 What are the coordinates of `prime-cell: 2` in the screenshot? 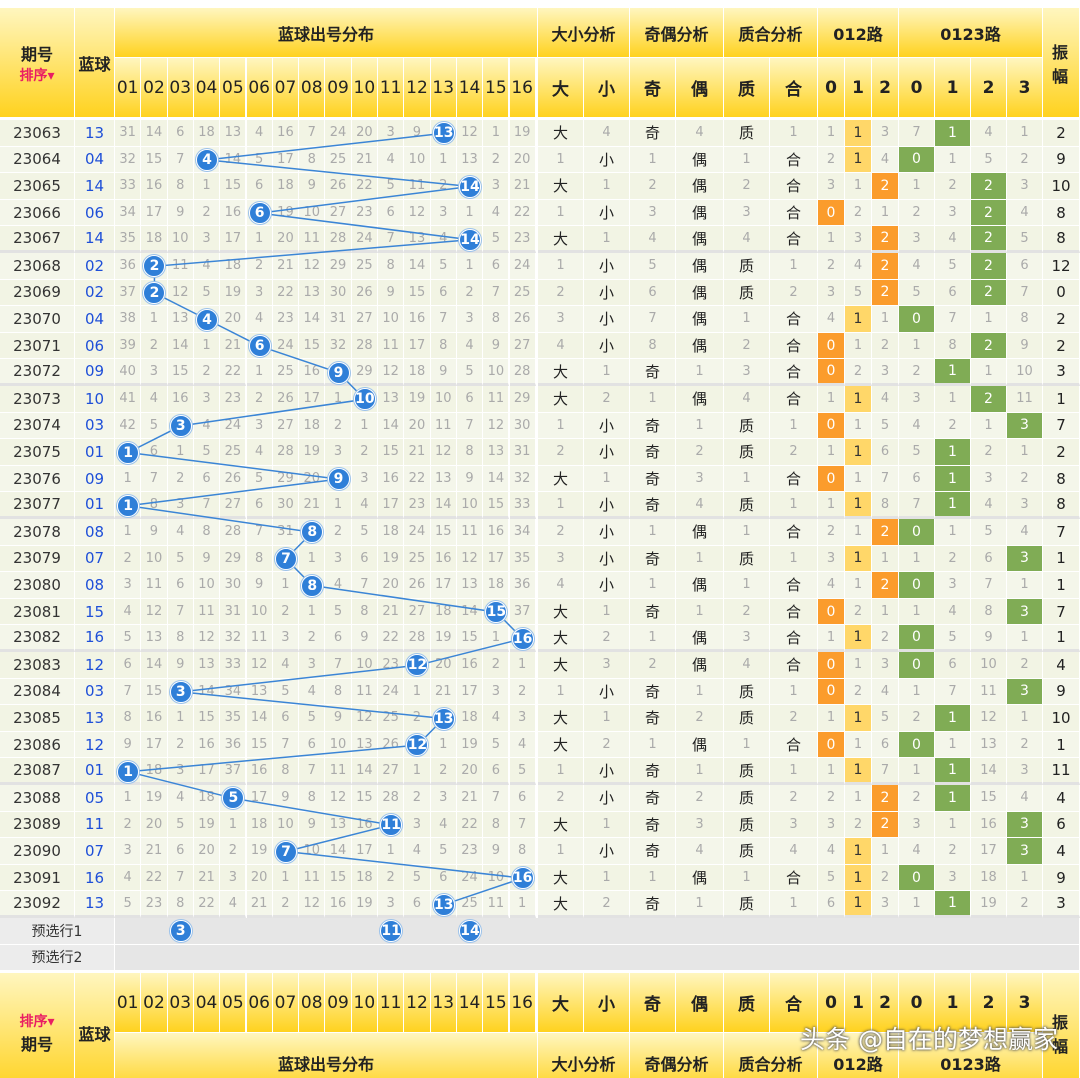 It's located at (794, 452).